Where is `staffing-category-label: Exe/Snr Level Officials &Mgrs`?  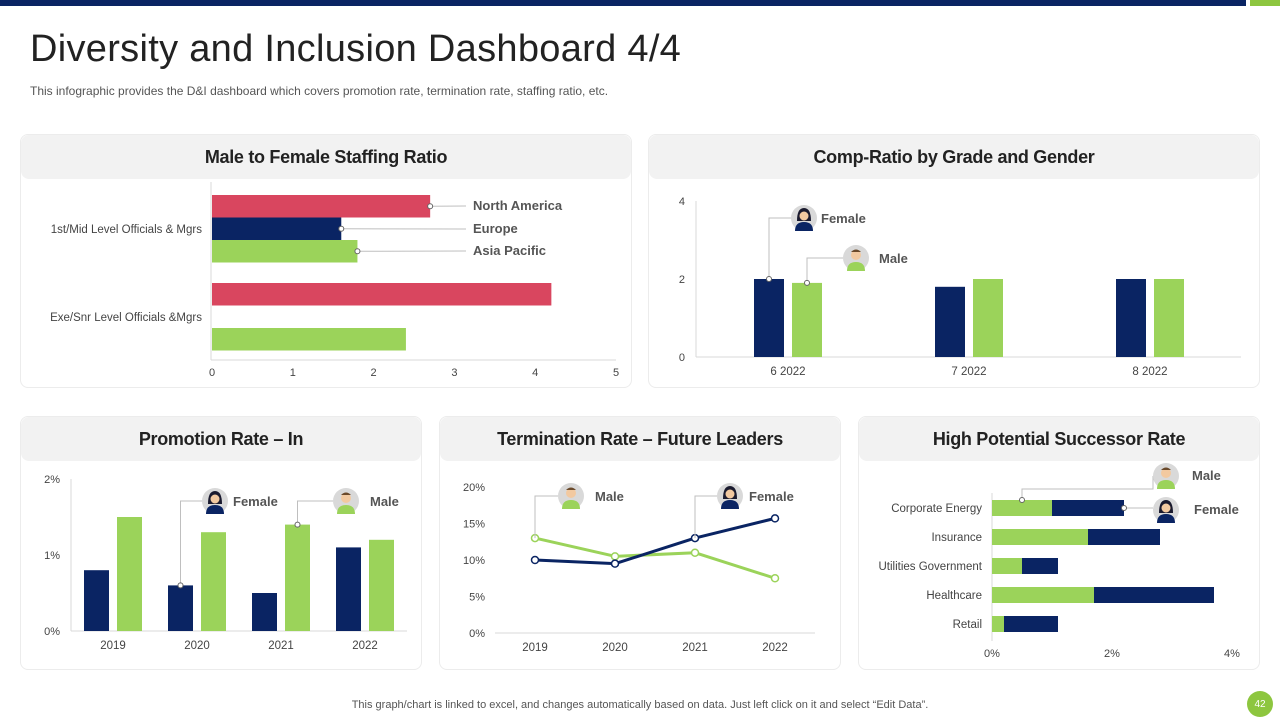 staffing-category-label: Exe/Snr Level Officials &Mgrs is located at coordinates (126, 318).